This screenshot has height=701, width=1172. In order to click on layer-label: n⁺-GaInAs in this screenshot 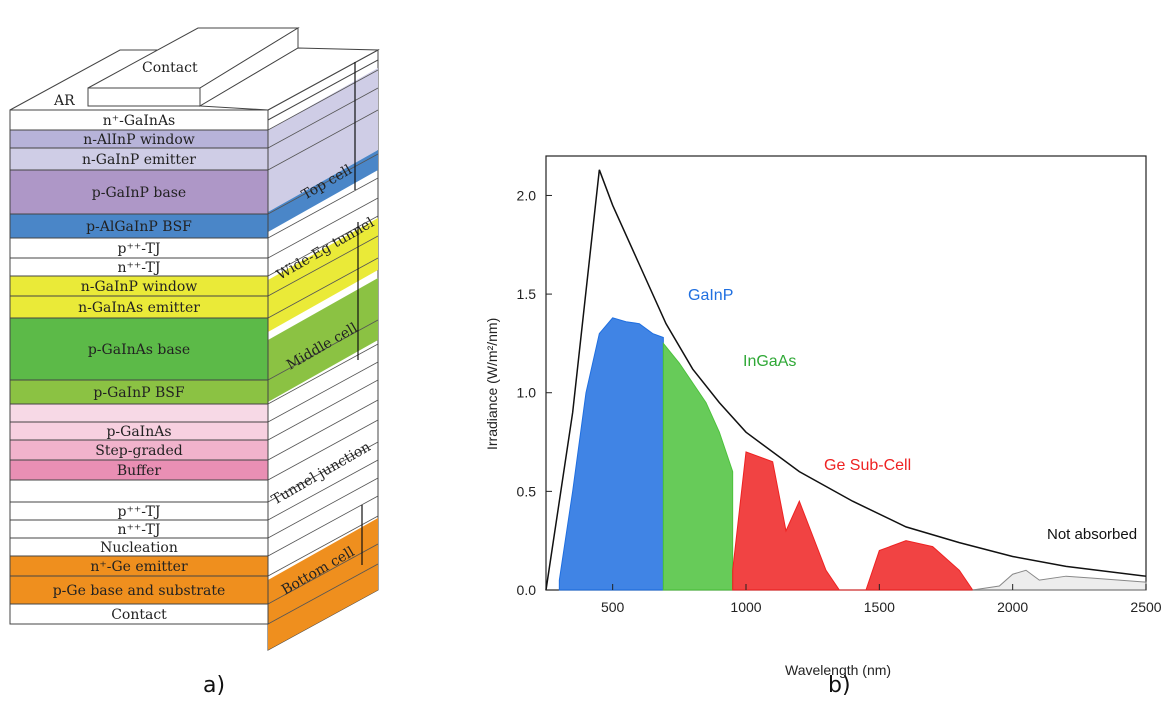, I will do `click(139, 121)`.